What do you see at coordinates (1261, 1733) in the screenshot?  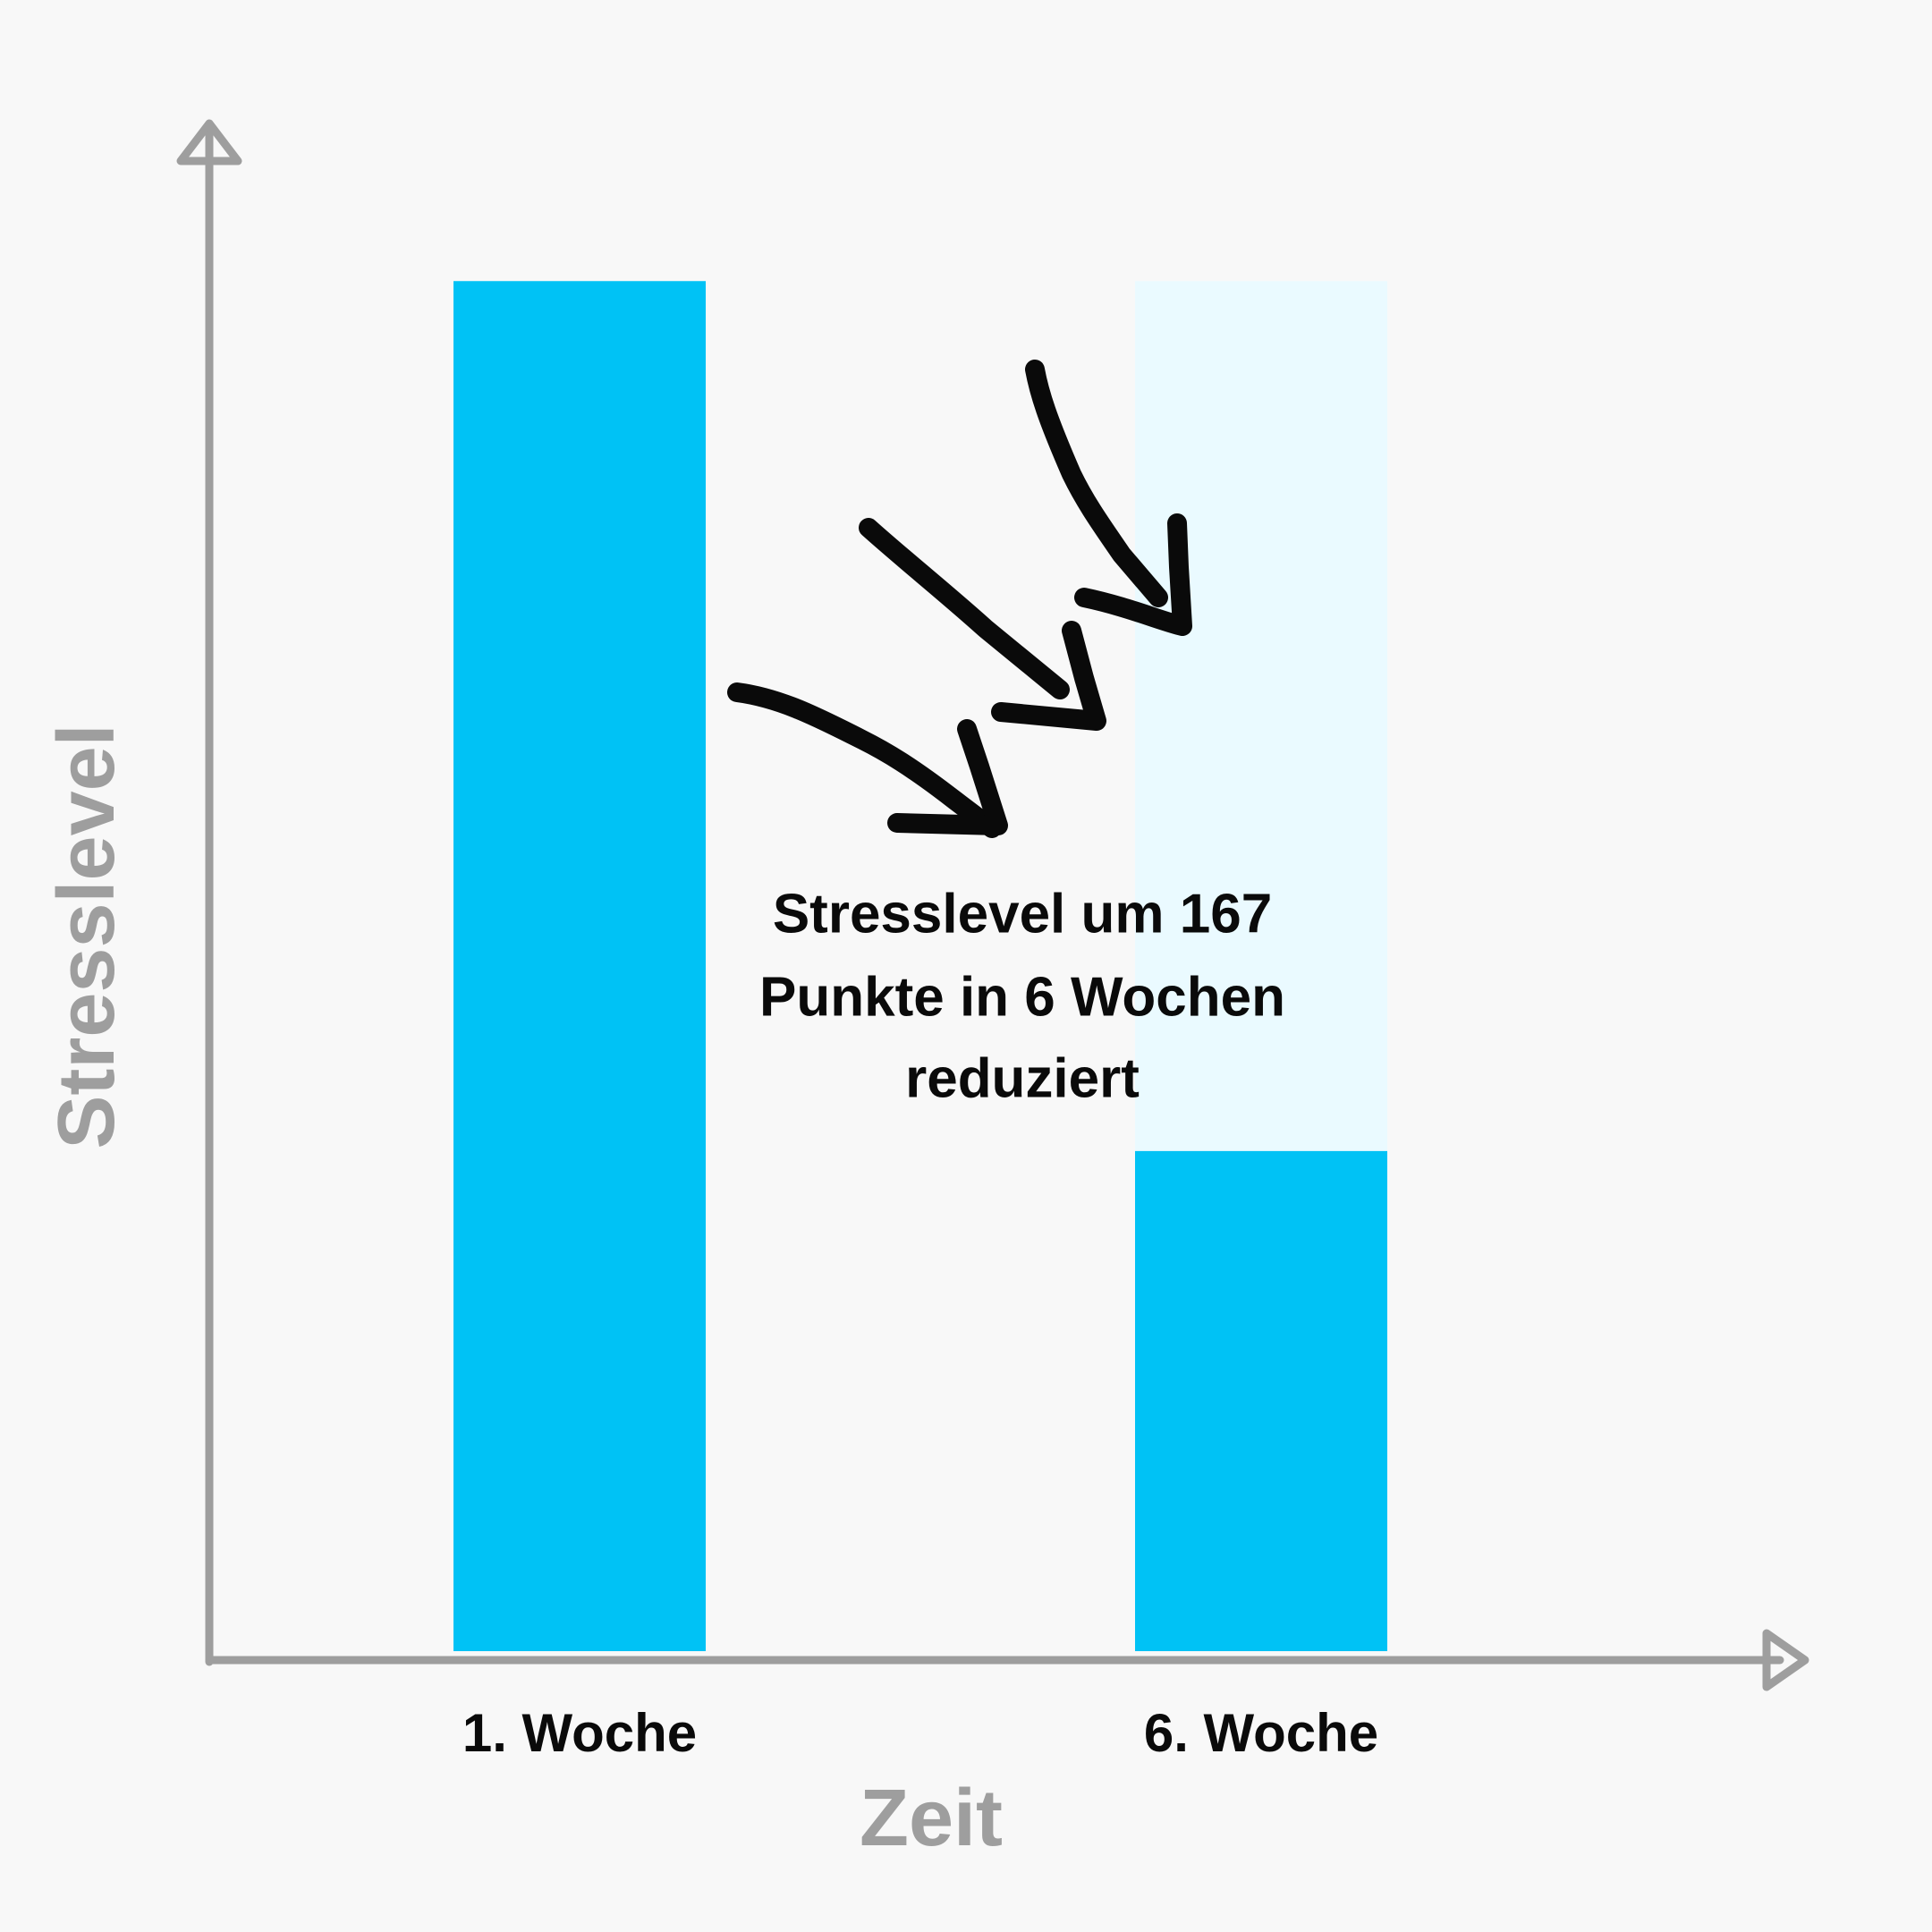 I see `x-tick-label: 6. Woche` at bounding box center [1261, 1733].